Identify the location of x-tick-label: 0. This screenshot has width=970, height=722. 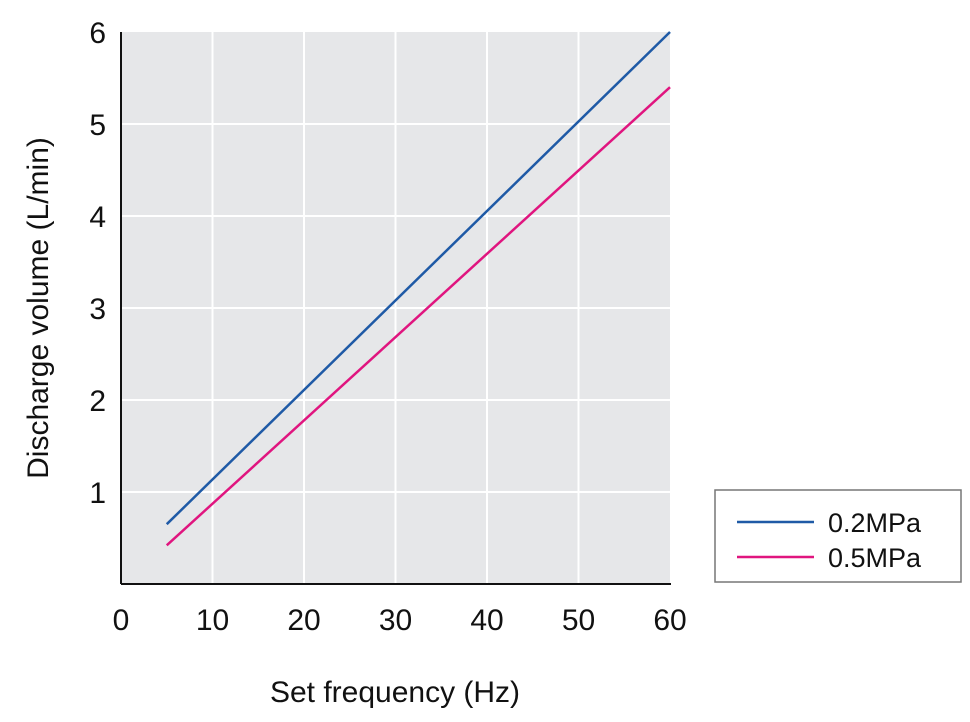
(121, 620).